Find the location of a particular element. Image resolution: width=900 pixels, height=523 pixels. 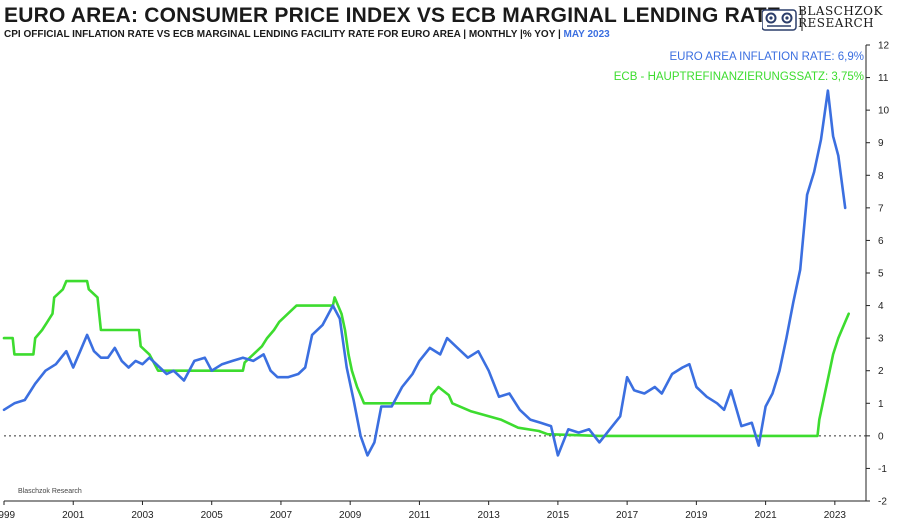

logo-text: BLASCHZOK RESEARCH is located at coordinates (840, 17).